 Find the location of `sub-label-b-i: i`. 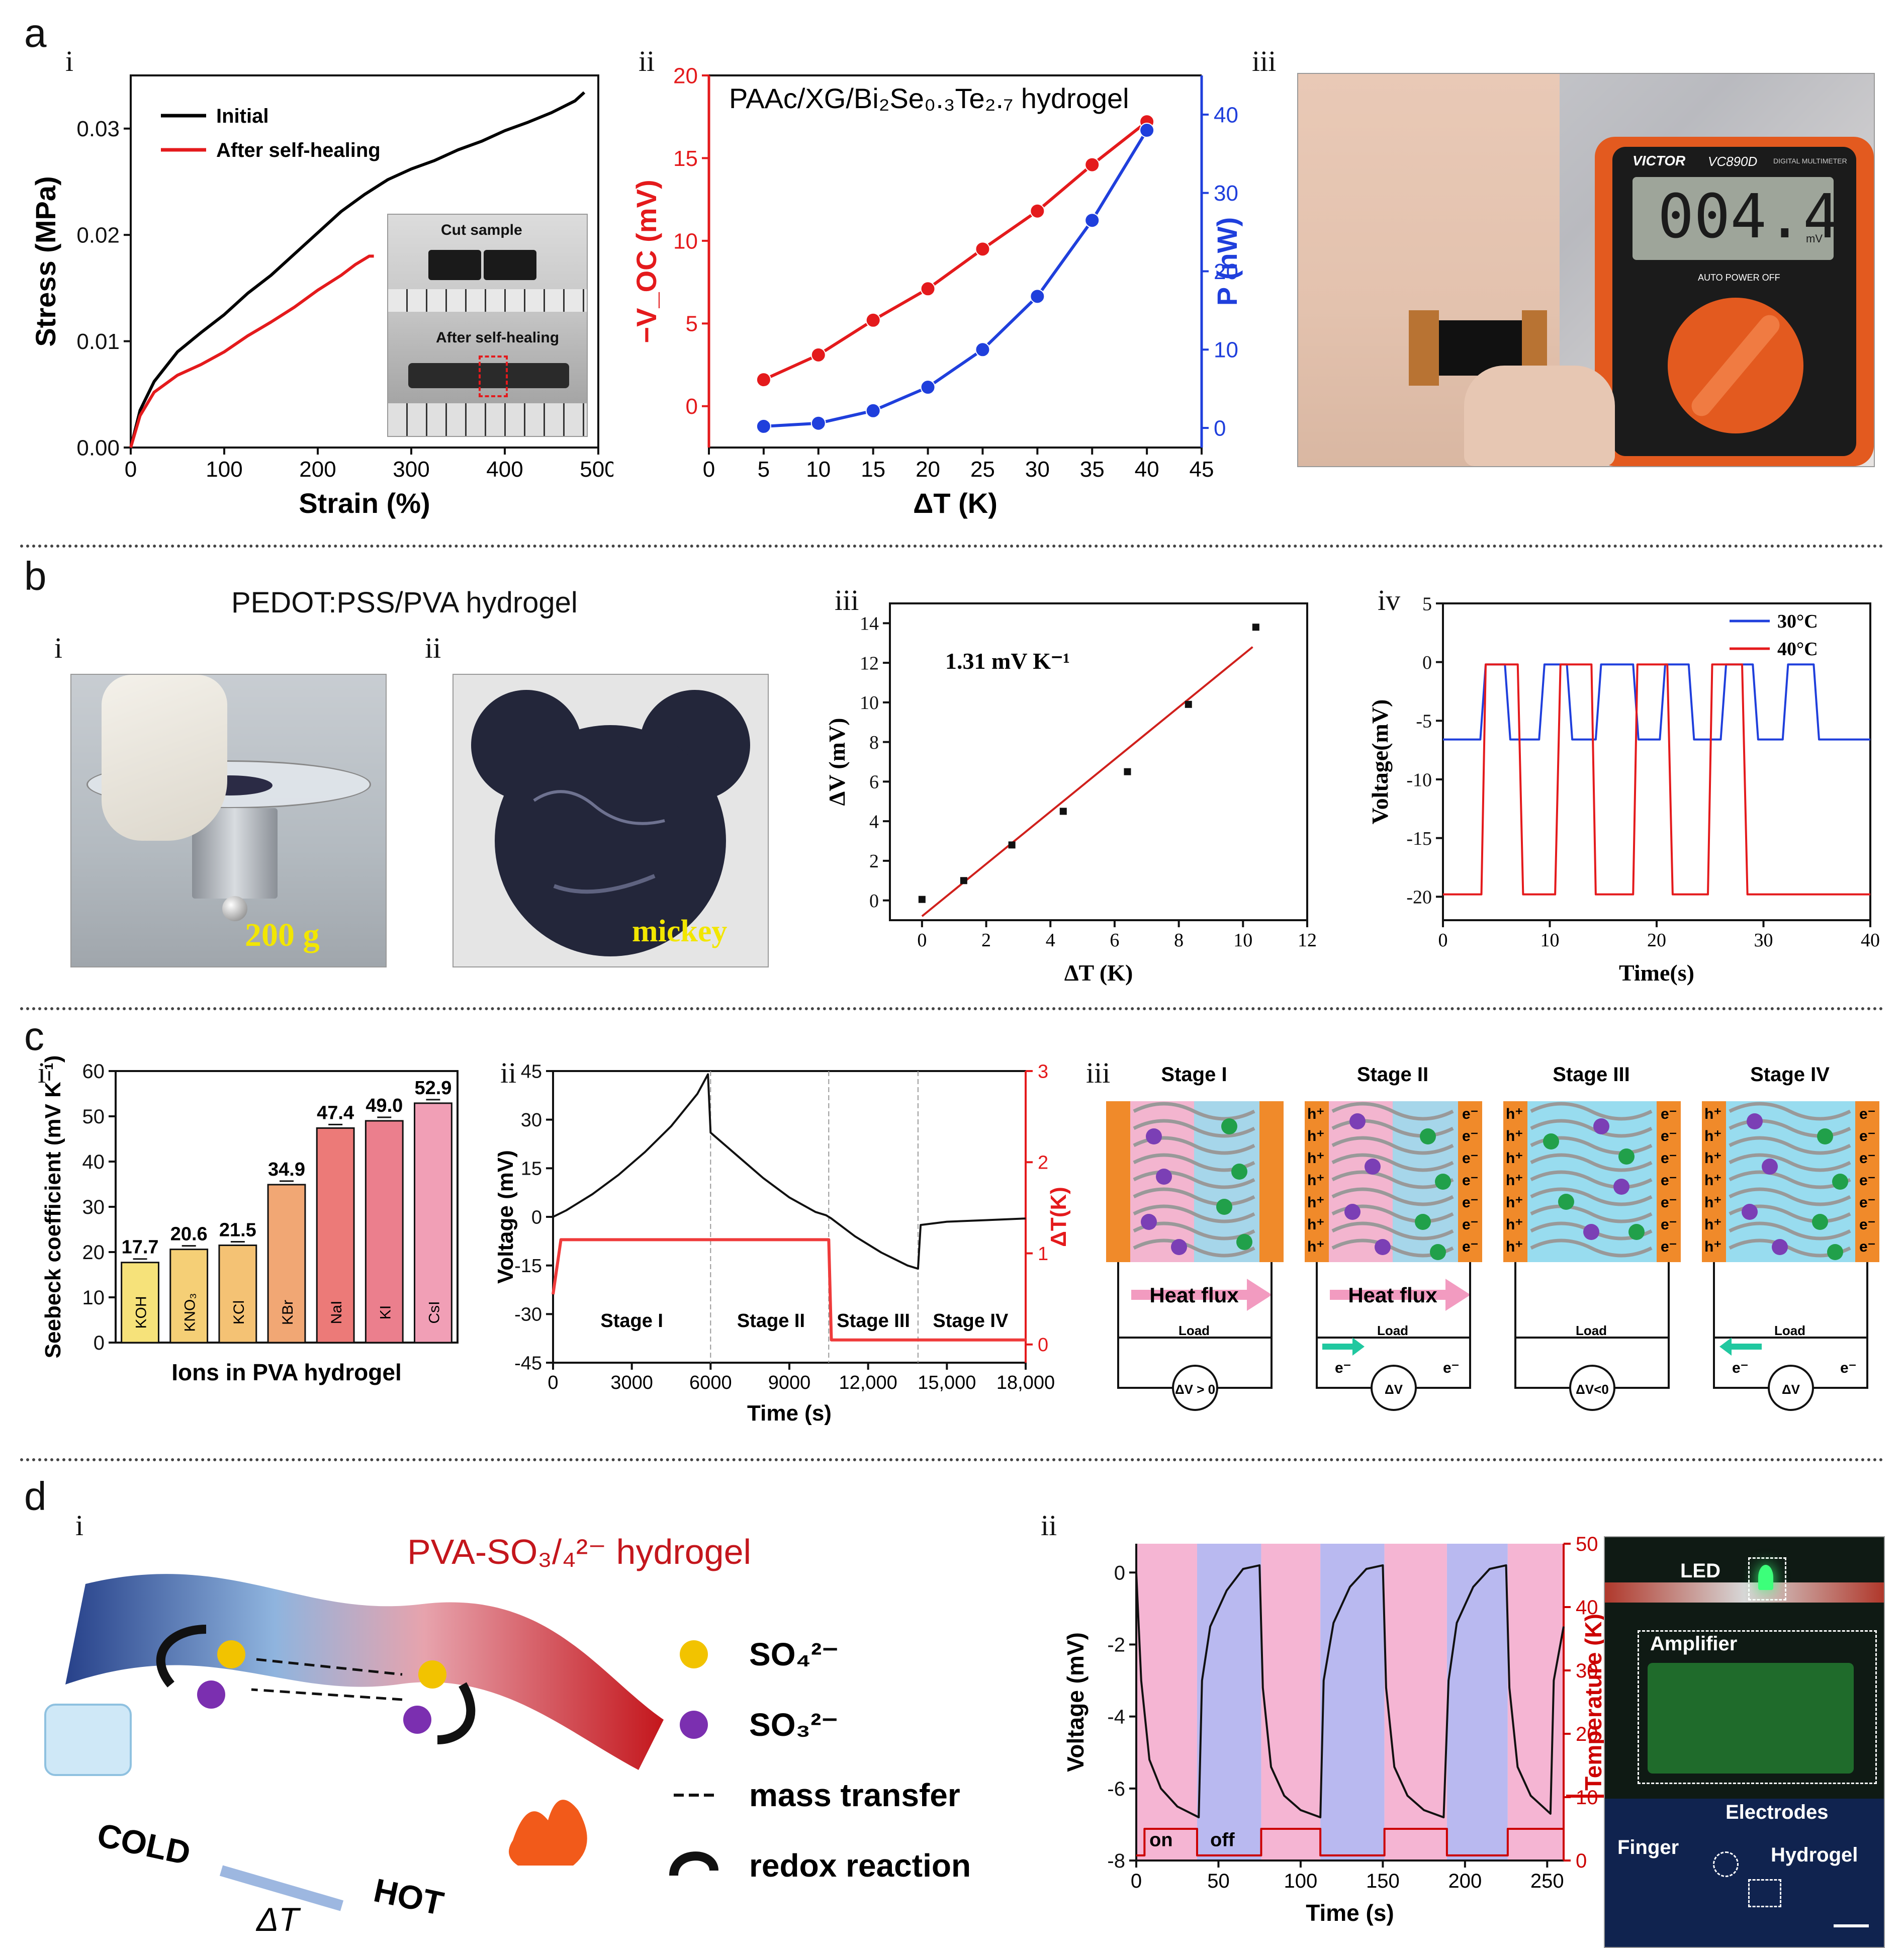

sub-label-b-i: i is located at coordinates (59, 648).